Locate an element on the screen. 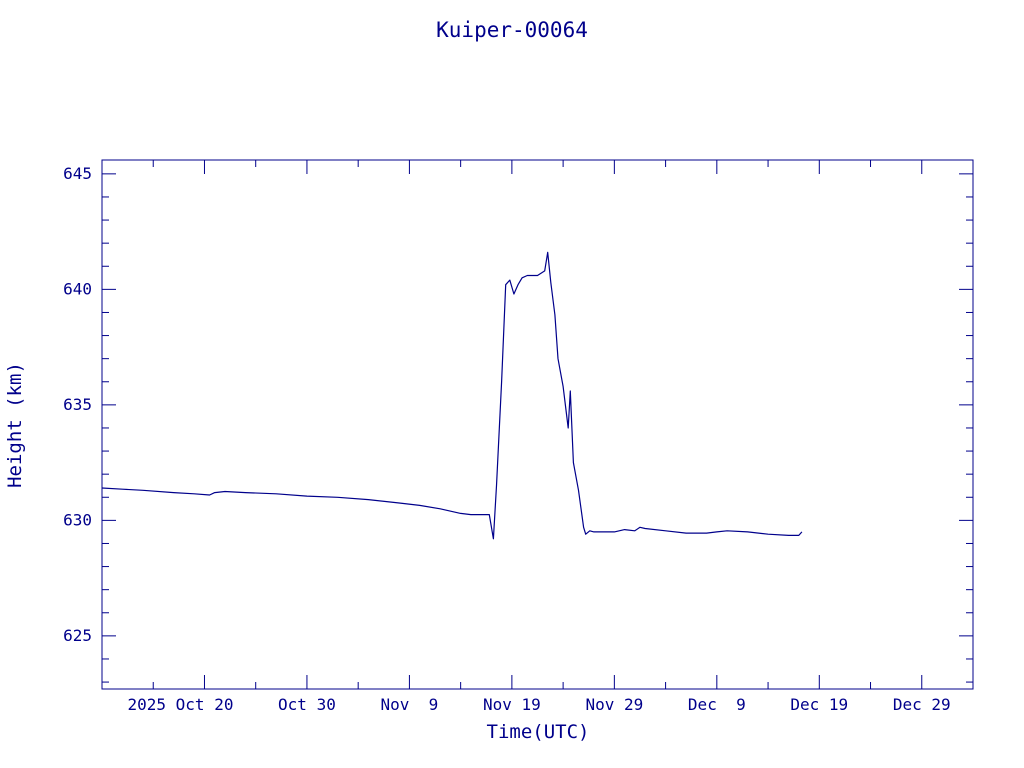 The width and height of the screenshot is (1024, 768). y-tick-label: 635 is located at coordinates (77, 404).